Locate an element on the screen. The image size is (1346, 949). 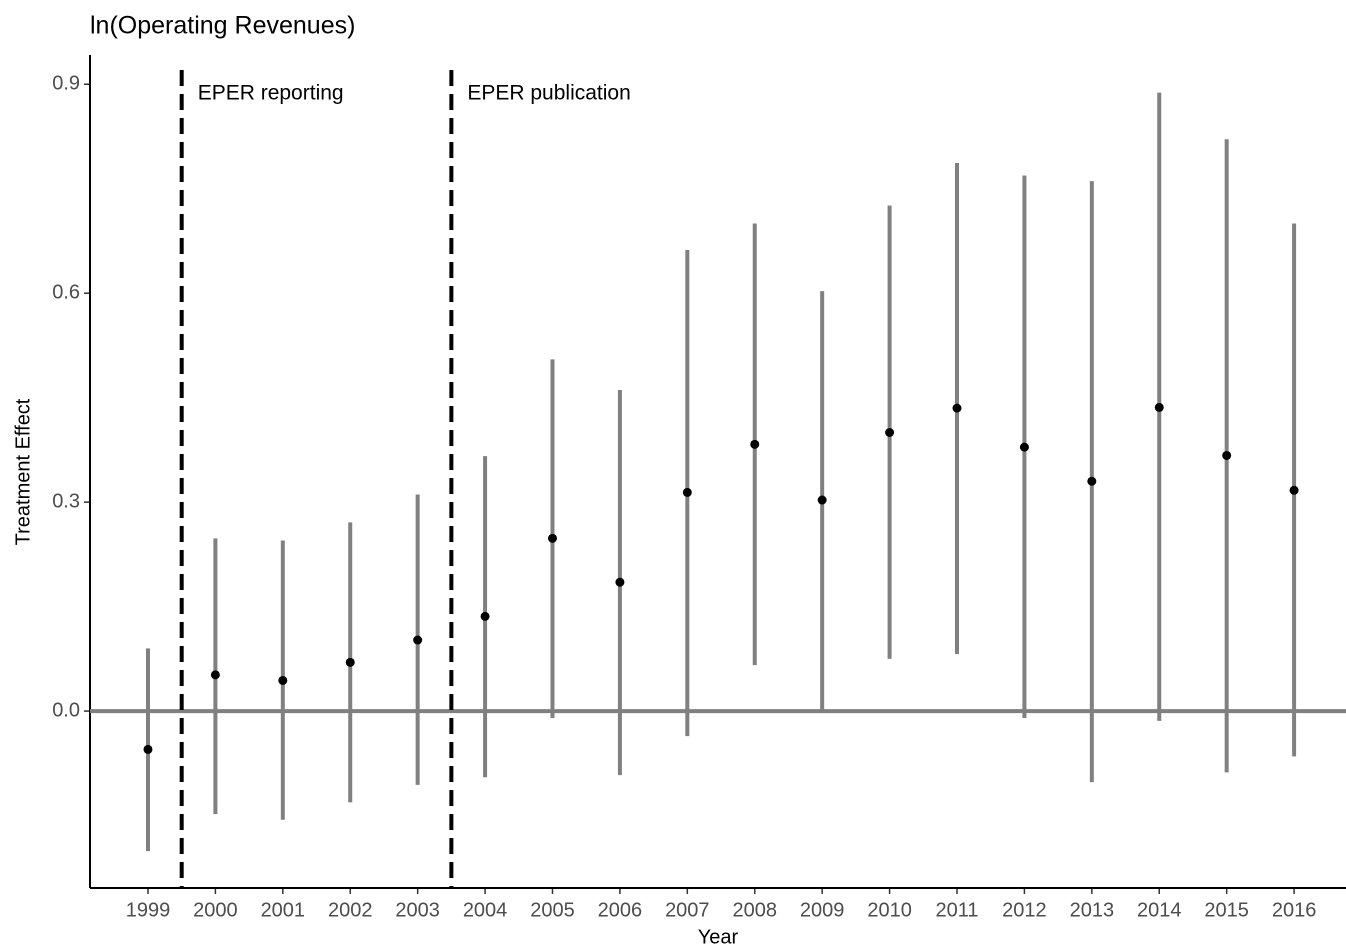
chart-title: ln(Operating Revenues) is located at coordinates (222, 26).